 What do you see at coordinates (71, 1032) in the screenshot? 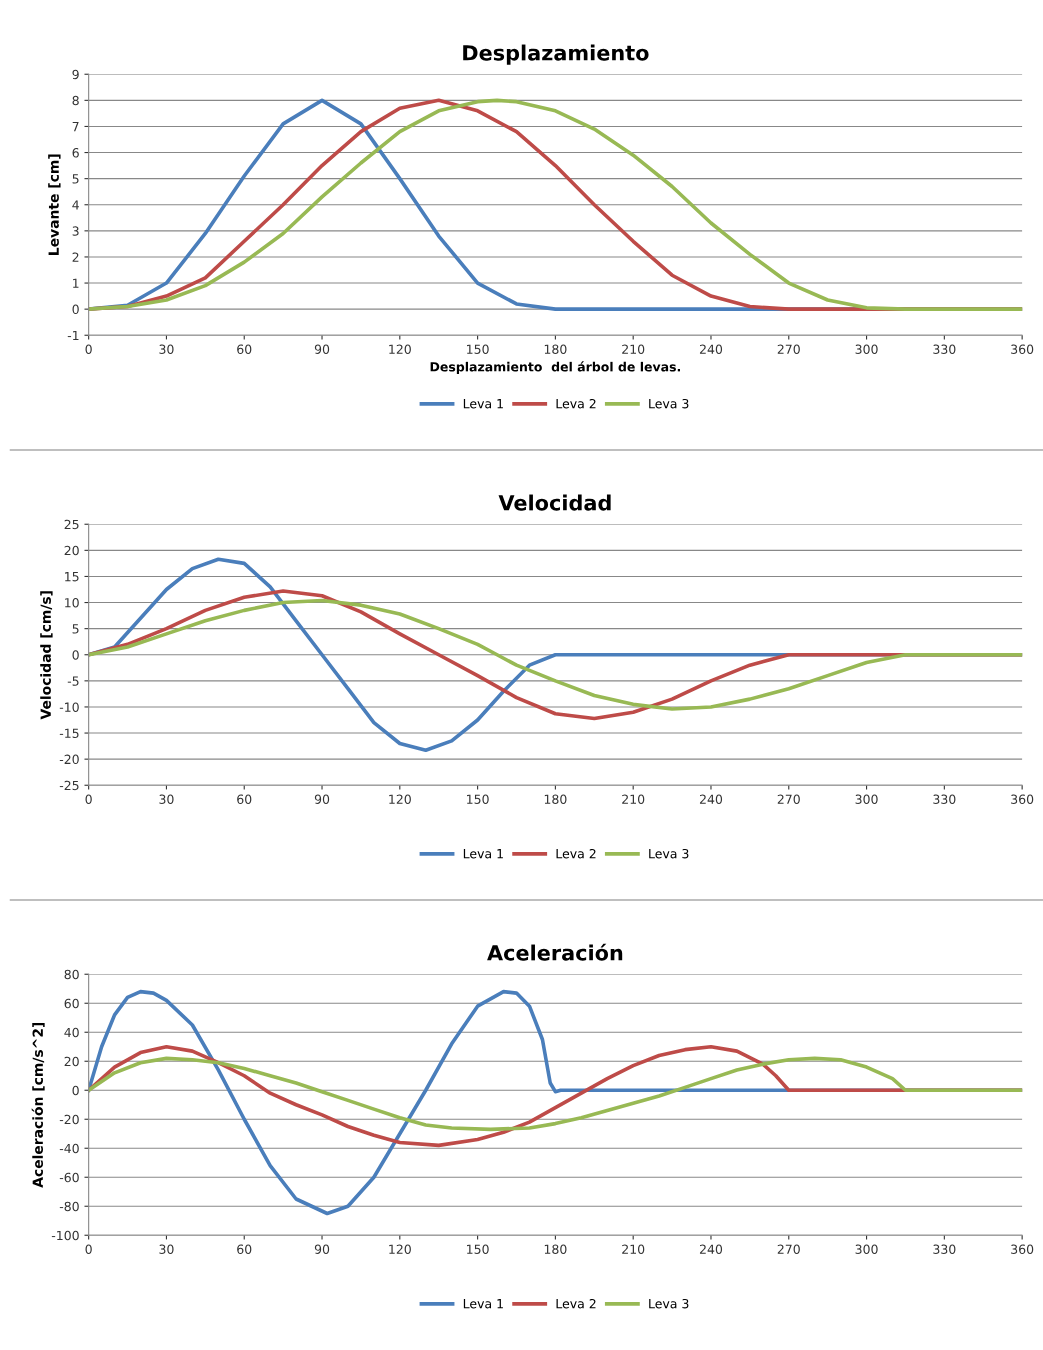
I see `y-tick-label: 40` at bounding box center [71, 1032].